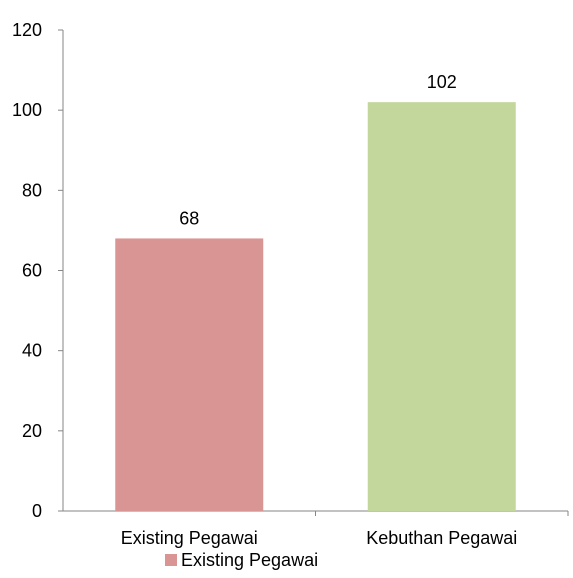 The height and width of the screenshot is (578, 573). I want to click on y-tick-label: 20, so click(32, 431).